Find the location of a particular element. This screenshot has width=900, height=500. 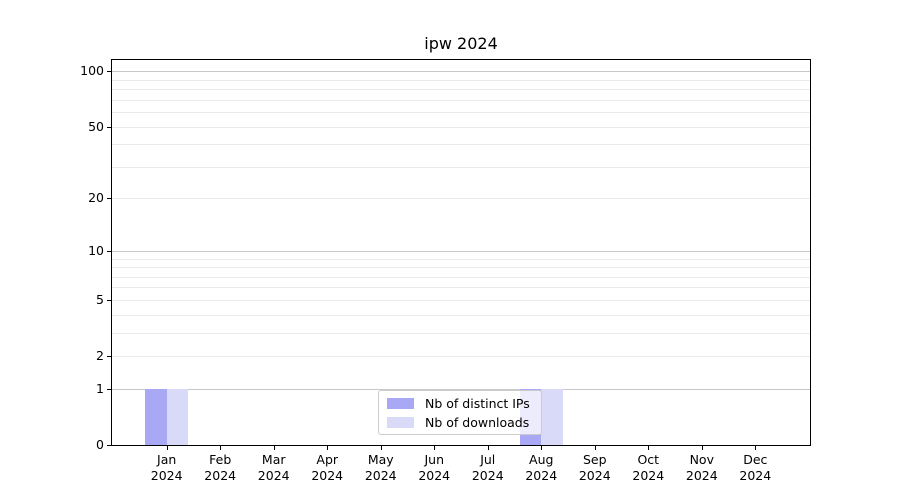

x-tick-label: Jun 2024 is located at coordinates (434, 467).